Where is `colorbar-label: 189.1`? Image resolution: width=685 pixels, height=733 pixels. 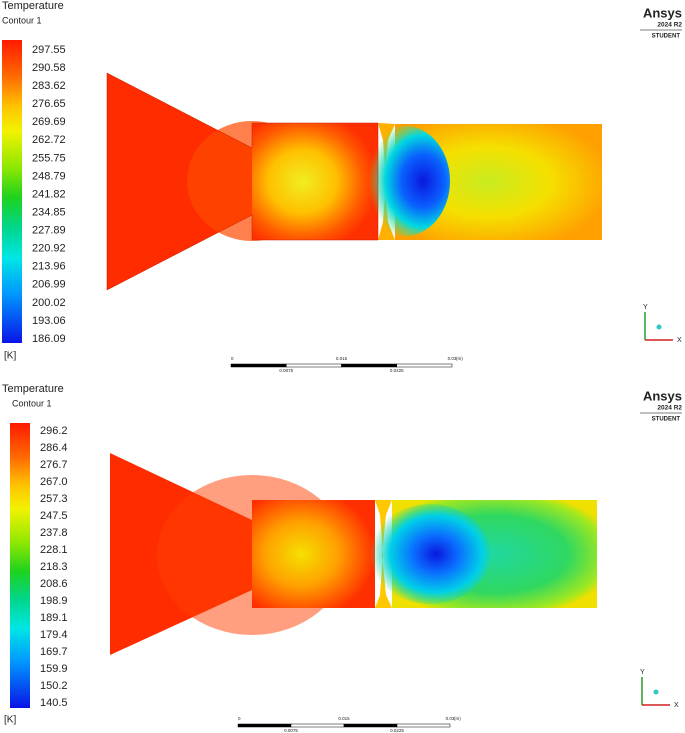 colorbar-label: 189.1 is located at coordinates (54, 618).